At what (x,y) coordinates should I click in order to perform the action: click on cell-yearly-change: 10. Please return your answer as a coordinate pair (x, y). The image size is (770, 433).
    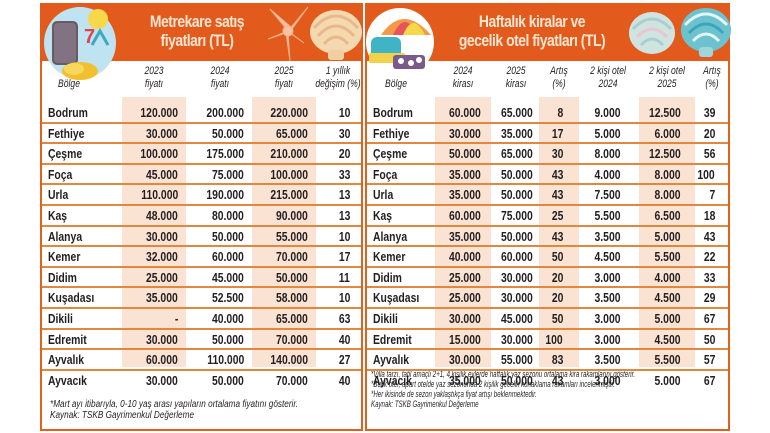
    Looking at the image, I should click on (344, 298).